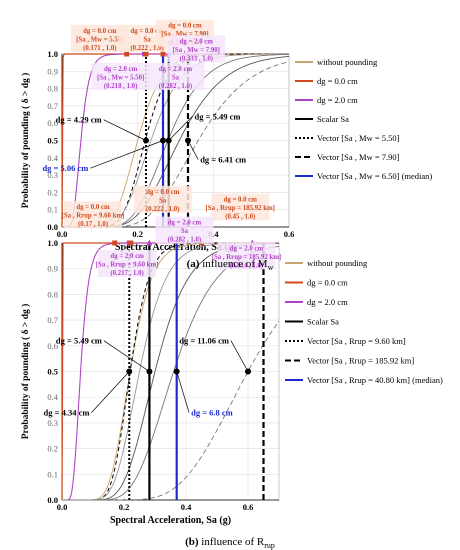 This screenshot has width=460, height=550. Describe the element at coordinates (248, 507) in the screenshot. I see `x-tick-label: 0.6` at that location.